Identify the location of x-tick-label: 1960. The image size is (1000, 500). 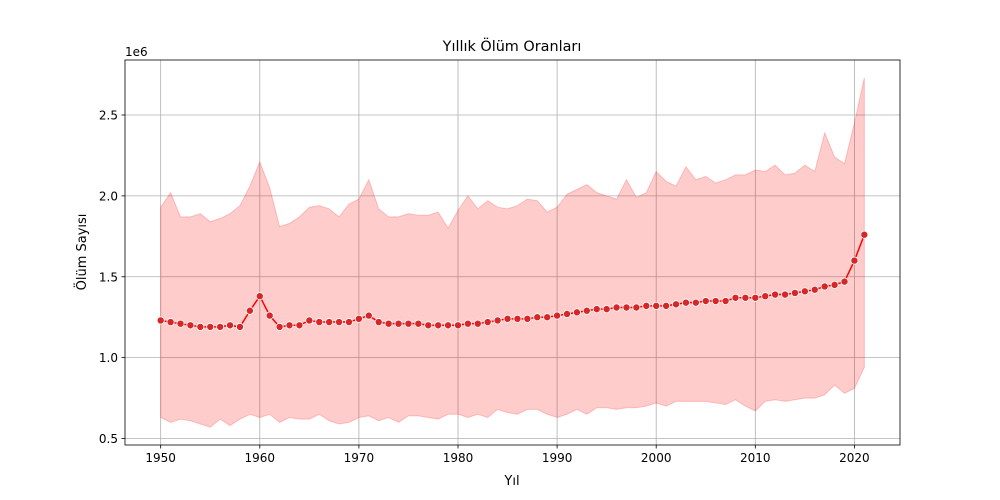
(260, 458).